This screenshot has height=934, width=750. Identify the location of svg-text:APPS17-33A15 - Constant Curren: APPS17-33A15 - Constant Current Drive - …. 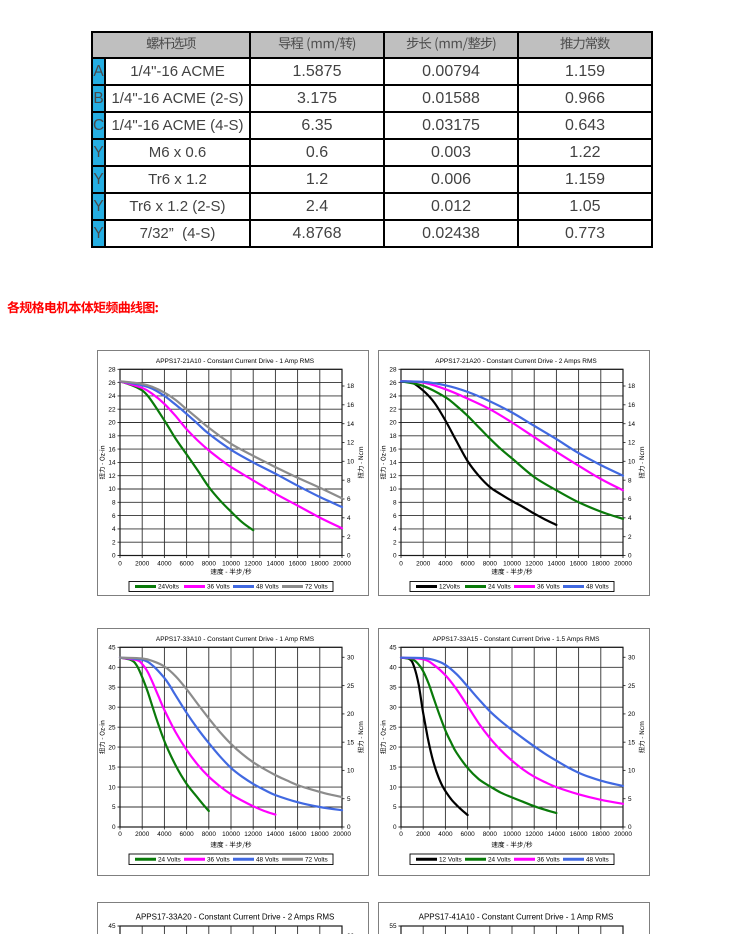
(516, 639).